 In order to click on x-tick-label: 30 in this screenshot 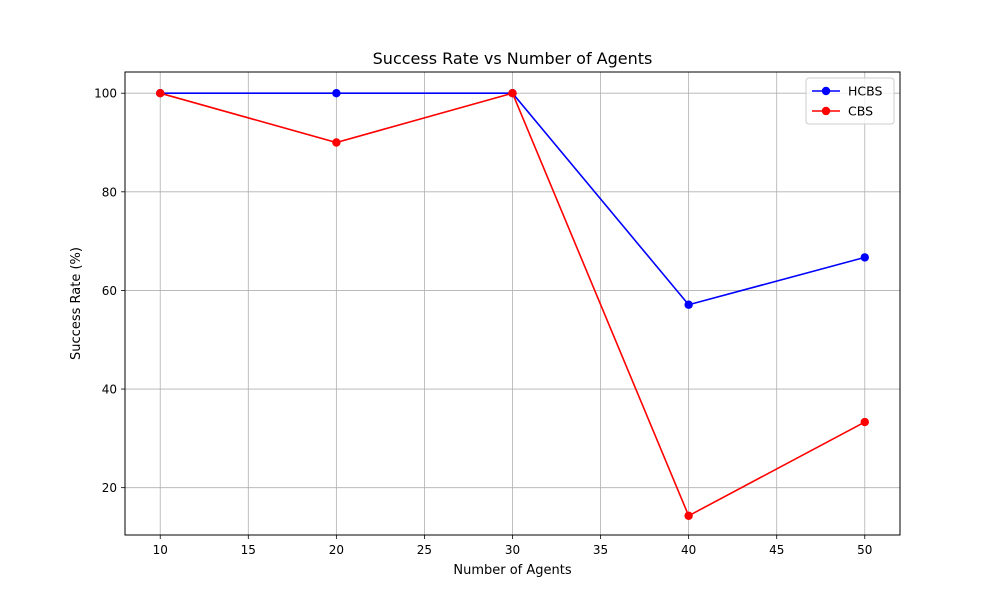, I will do `click(512, 550)`.